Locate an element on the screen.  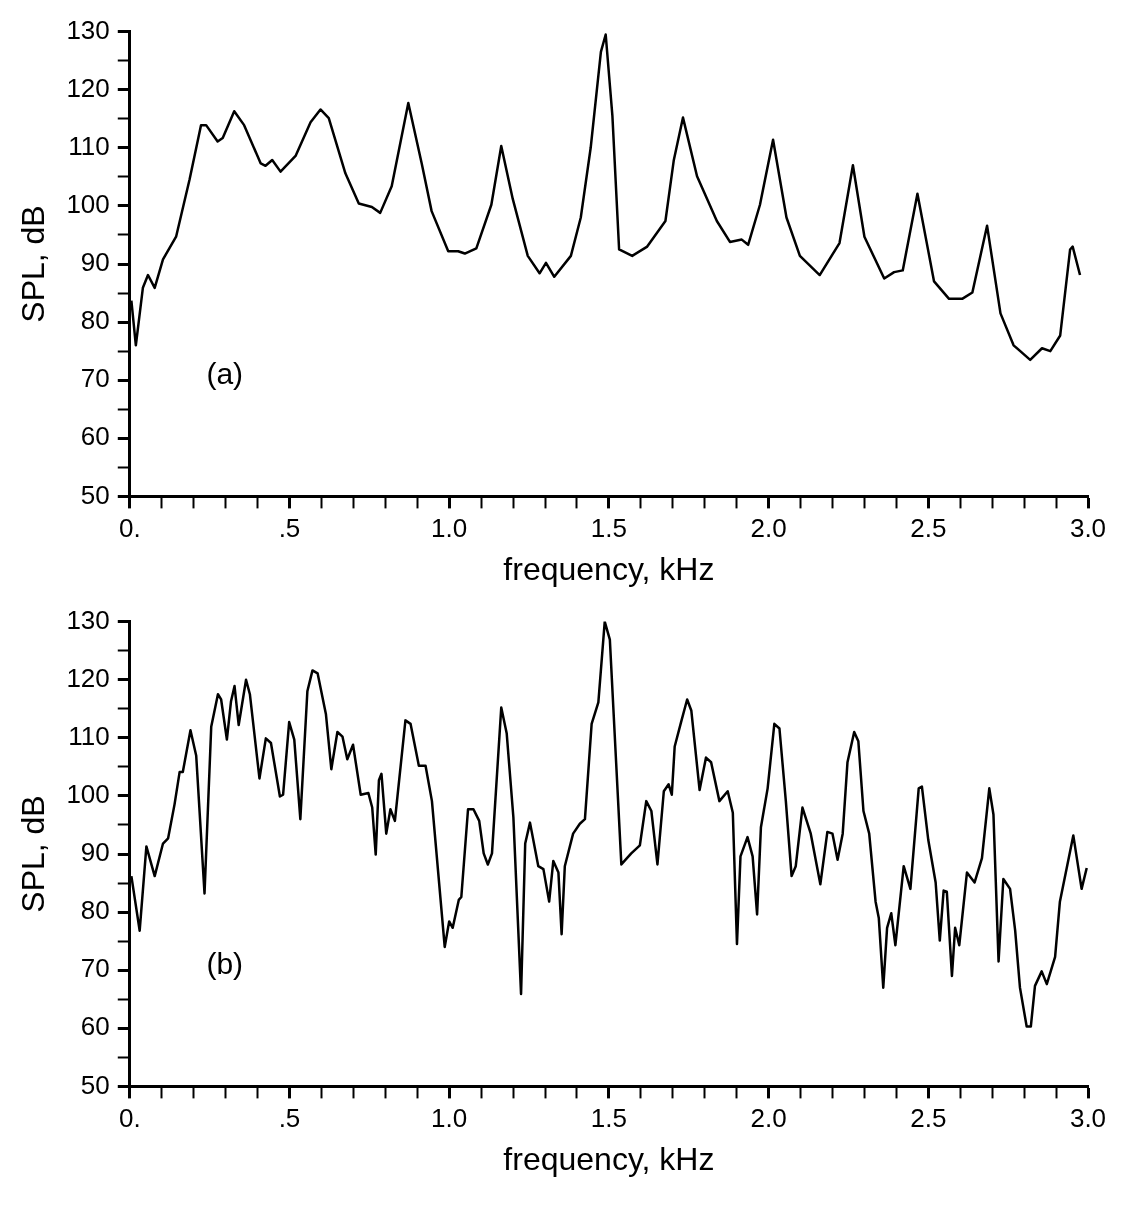
annotation: (b) is located at coordinates (225, 963).